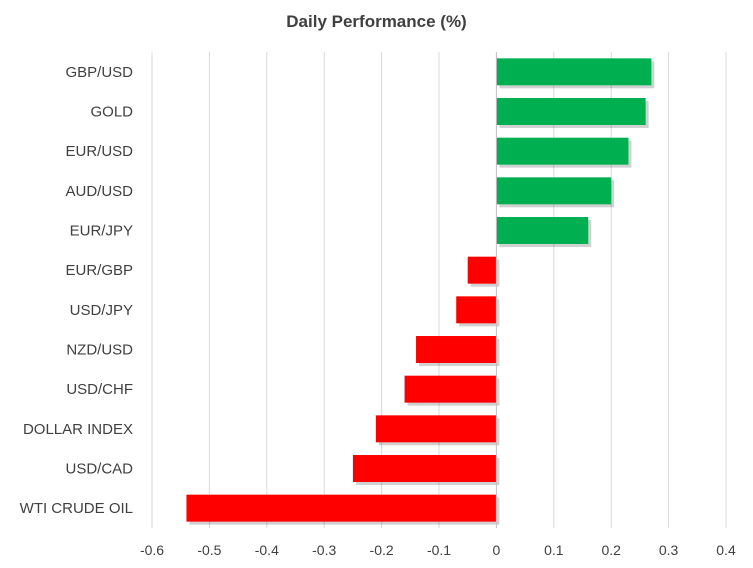 The width and height of the screenshot is (753, 568). I want to click on category-label: WTI CRUDE OIL, so click(76, 508).